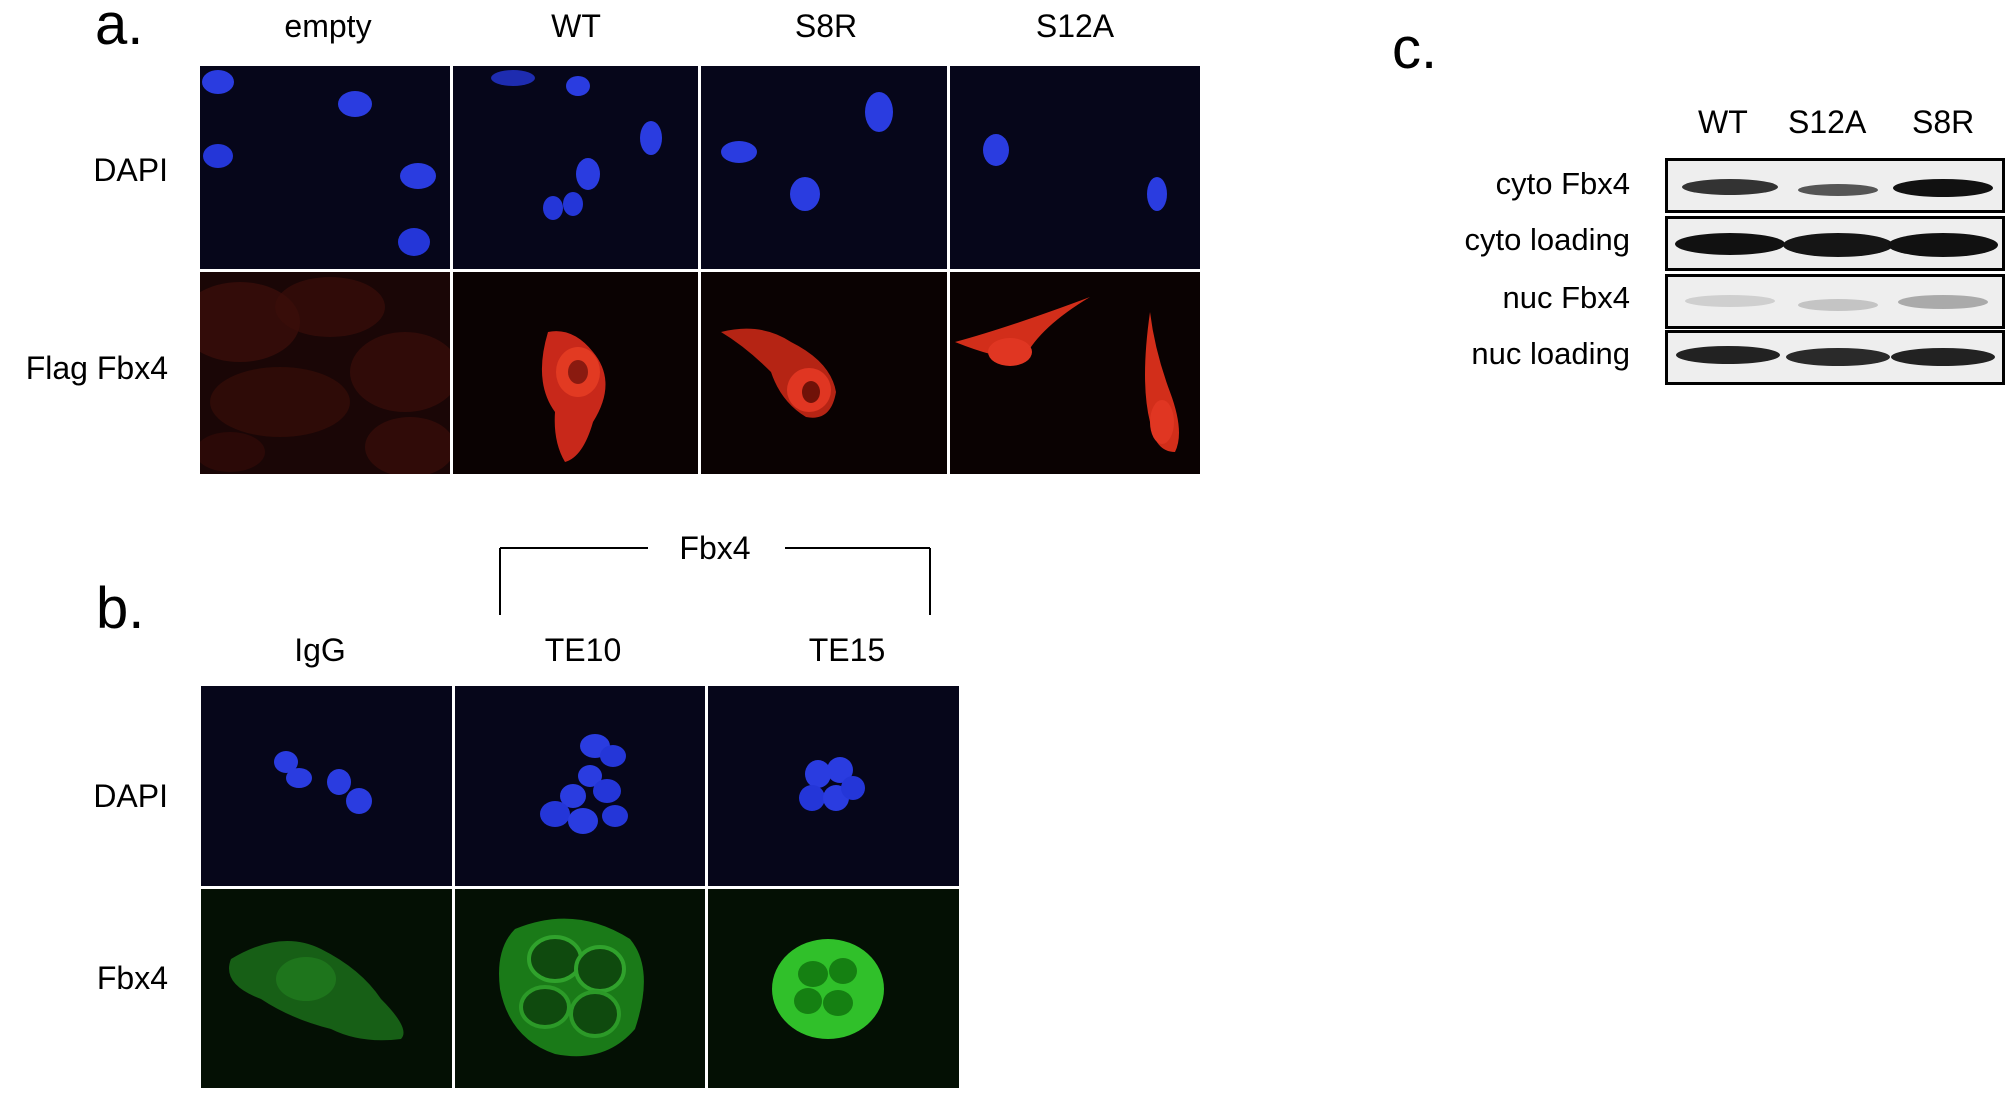 The width and height of the screenshot is (2012, 1096). I want to click on panel-c-row-cyto-fbx4: cyto Fbx4, so click(1562, 183).